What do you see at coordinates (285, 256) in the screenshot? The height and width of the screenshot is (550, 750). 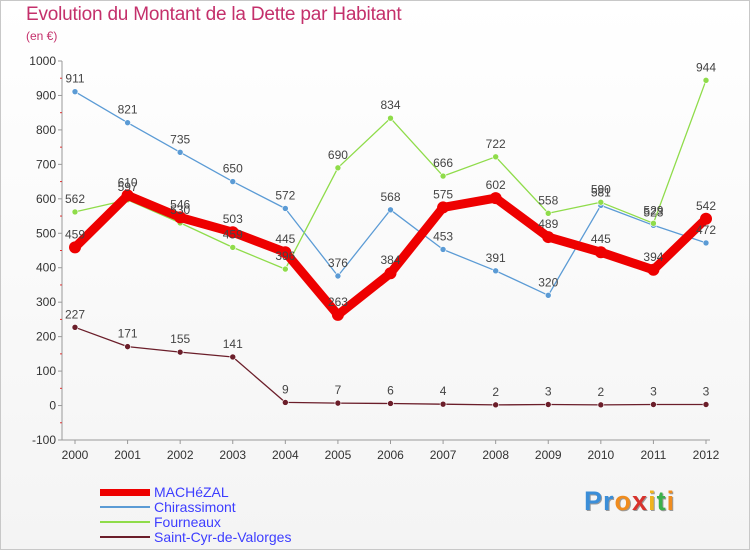 I see `data-label: 396` at bounding box center [285, 256].